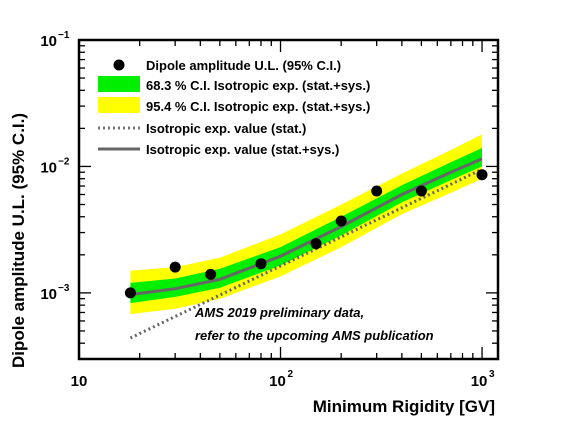 The height and width of the screenshot is (429, 576). What do you see at coordinates (64, 288) in the screenshot?
I see `y-tick-label-exp-0: −3` at bounding box center [64, 288].